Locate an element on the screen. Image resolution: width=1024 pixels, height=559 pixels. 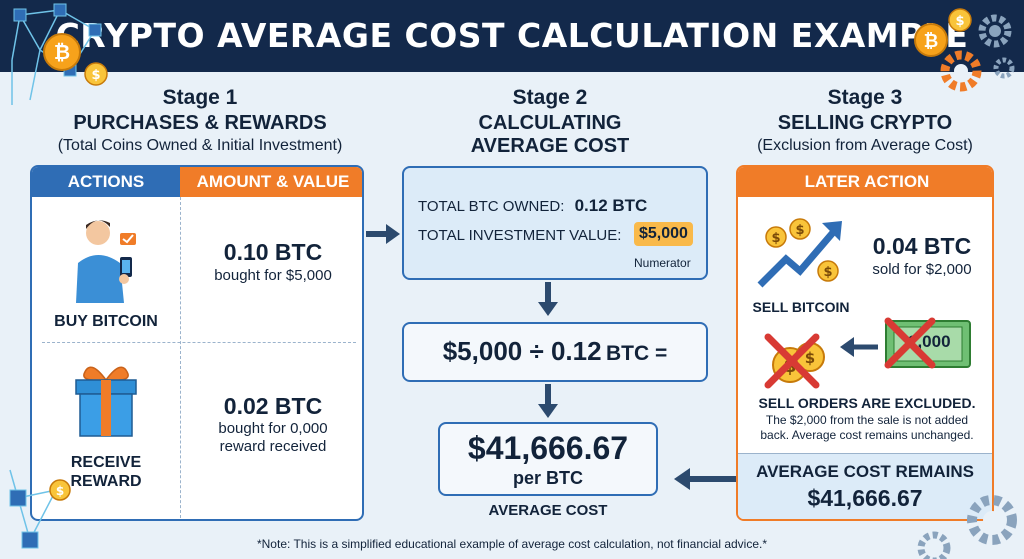
receive-reward-line2: REWARD is located at coordinates (106, 481).